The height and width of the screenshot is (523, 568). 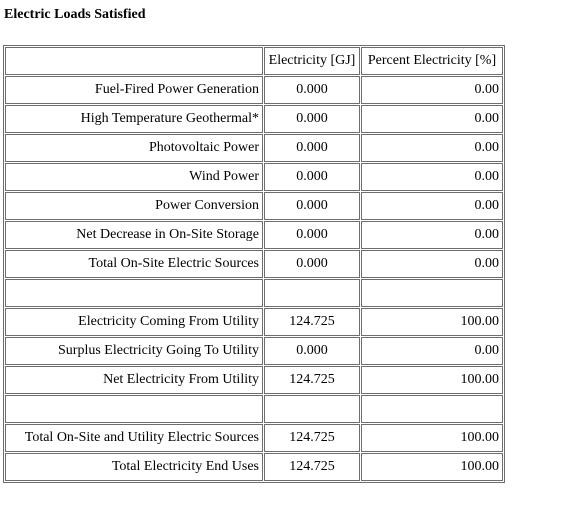 I want to click on row-label: Net Electricity From Utility, so click(x=134, y=380).